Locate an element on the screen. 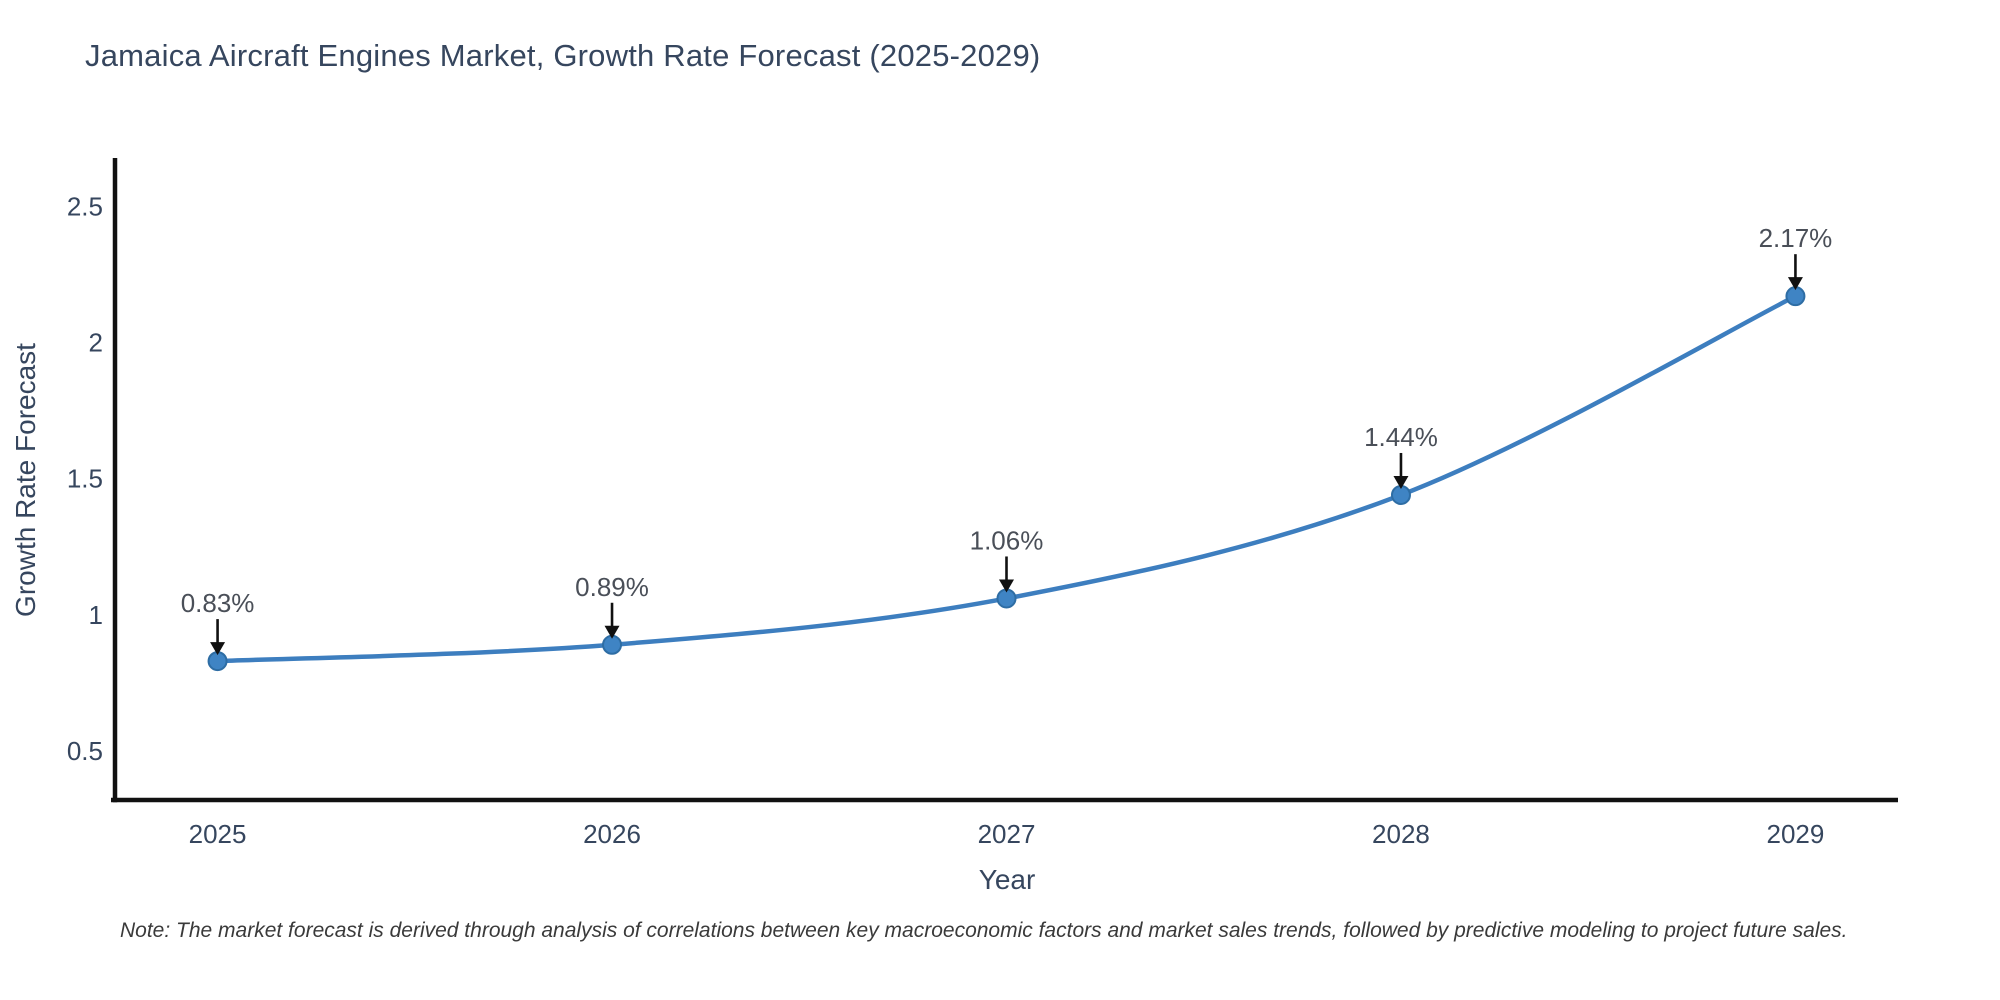 The width and height of the screenshot is (2000, 1000). point-annotation-label: 1.06% is located at coordinates (1007, 540).